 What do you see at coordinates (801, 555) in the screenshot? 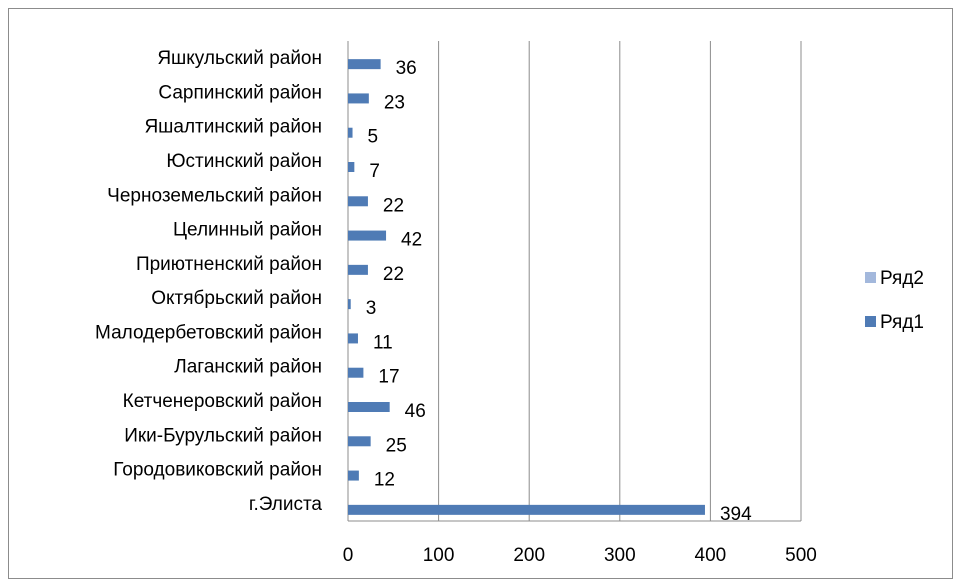
I see `x-tick-label: 500` at bounding box center [801, 555].